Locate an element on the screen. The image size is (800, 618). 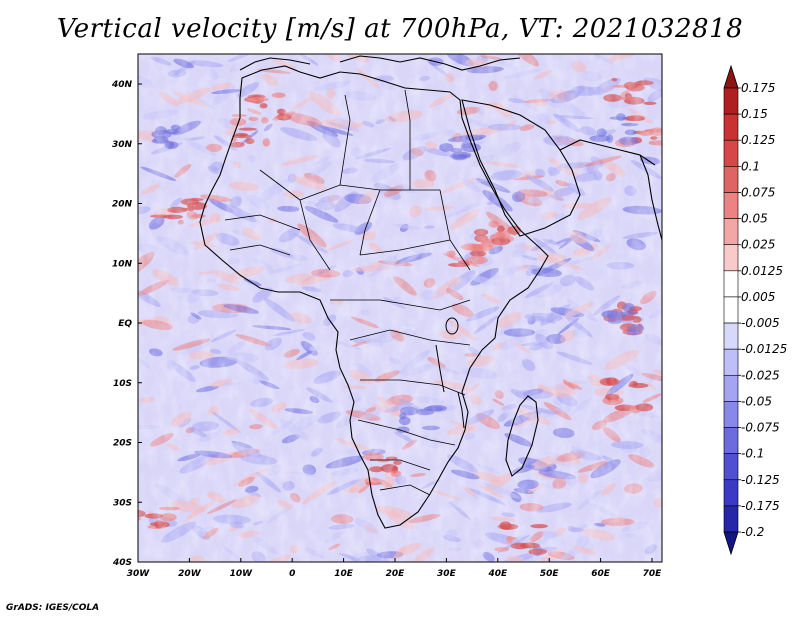
colorbar-level-label: 0.125 is located at coordinates (758, 140).